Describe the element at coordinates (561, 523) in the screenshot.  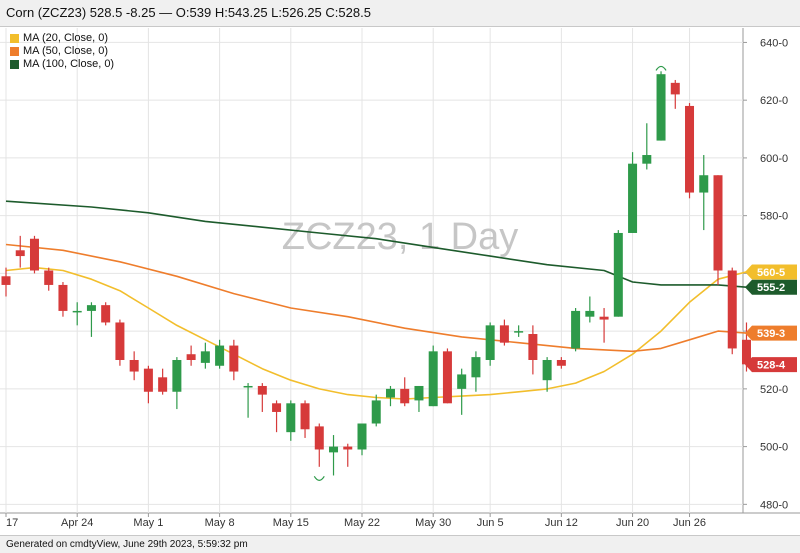
I see `x-tick-label: Jun 12` at that location.